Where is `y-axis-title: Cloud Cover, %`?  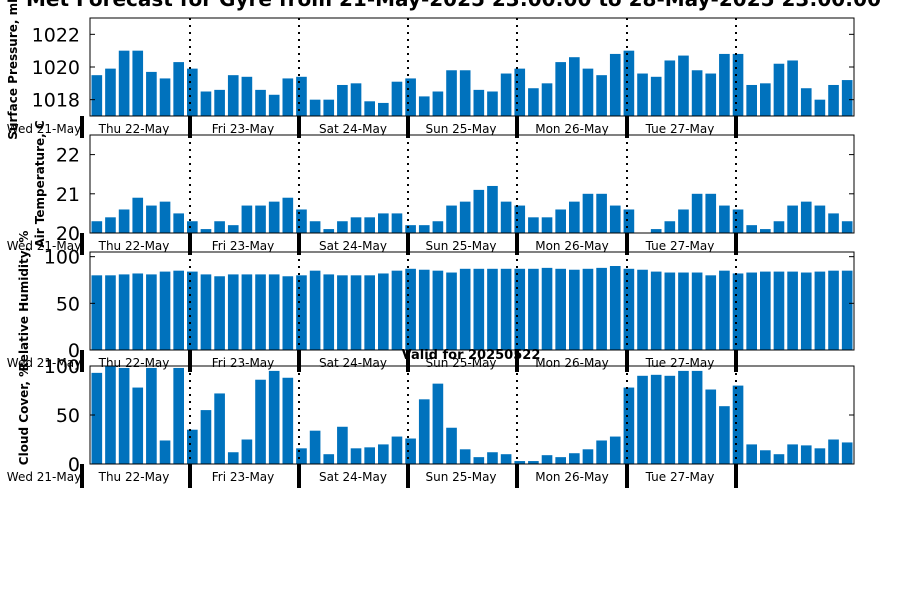 y-axis-title: Cloud Cover, % is located at coordinates (24, 415).